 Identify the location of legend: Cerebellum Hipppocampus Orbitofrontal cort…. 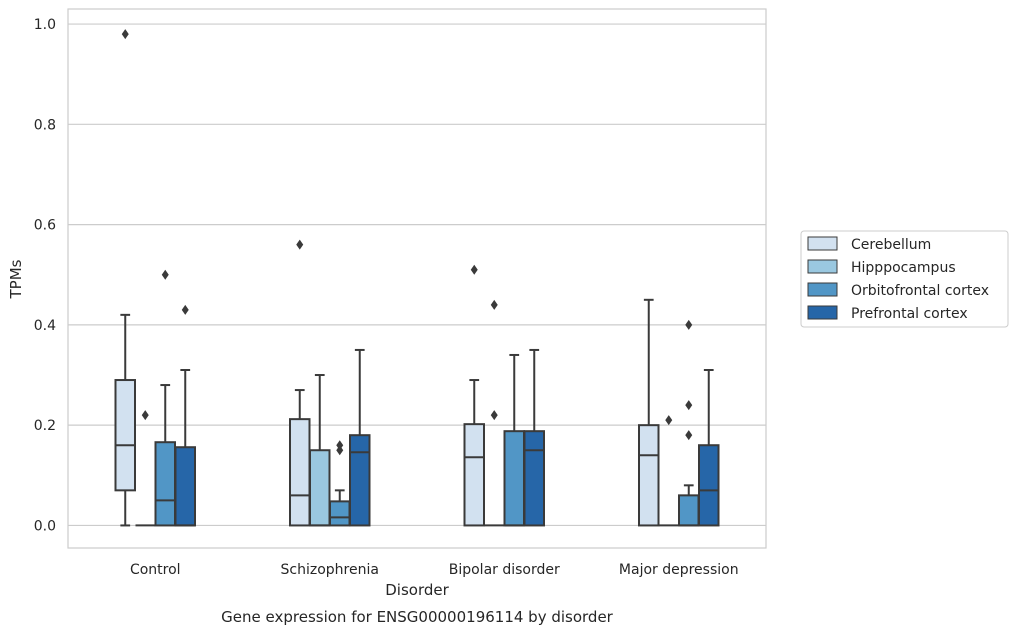
(904, 279).